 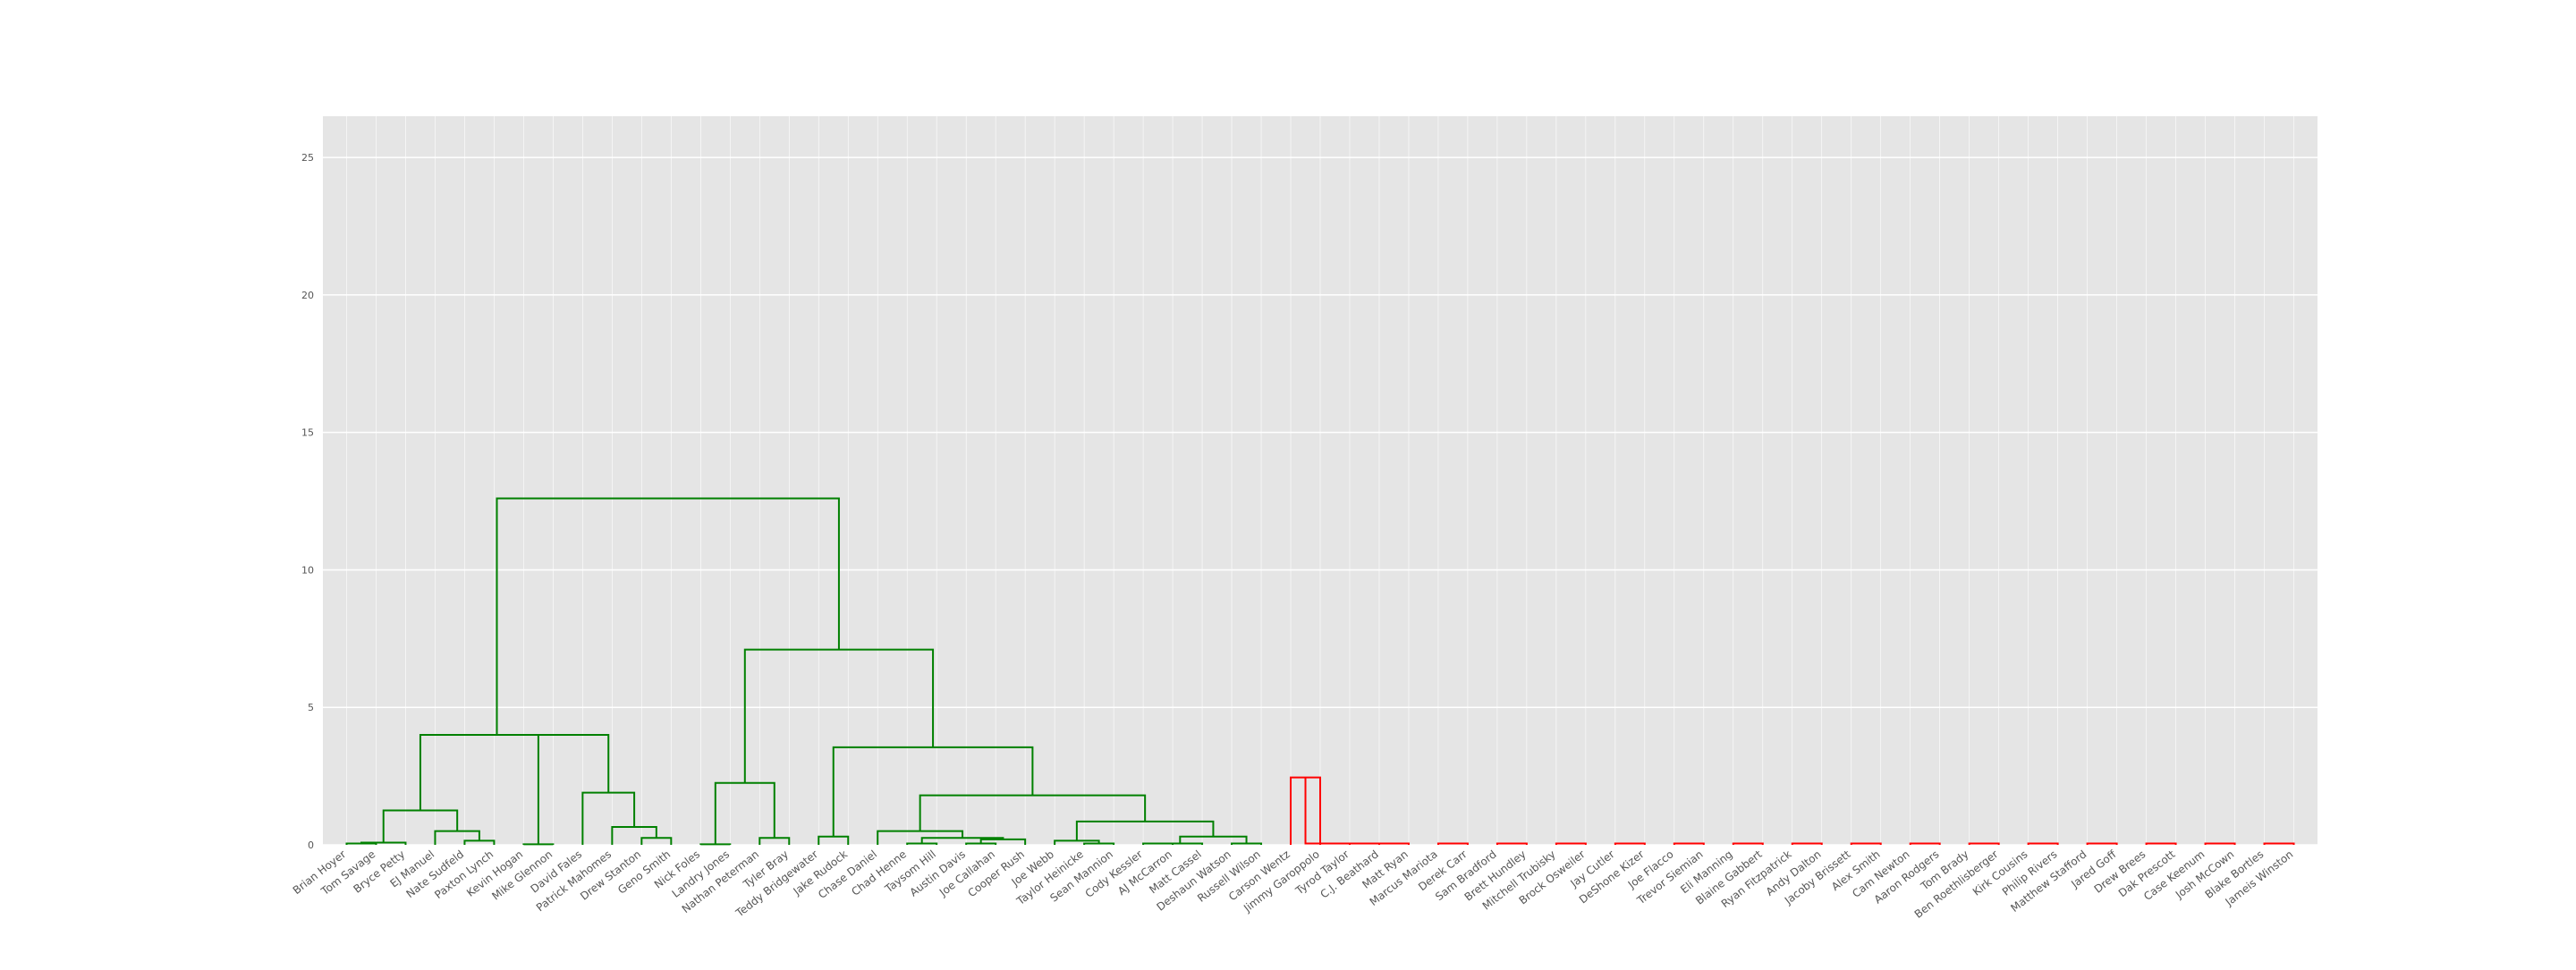 I want to click on y-tick-label: 25, so click(x=307, y=158).